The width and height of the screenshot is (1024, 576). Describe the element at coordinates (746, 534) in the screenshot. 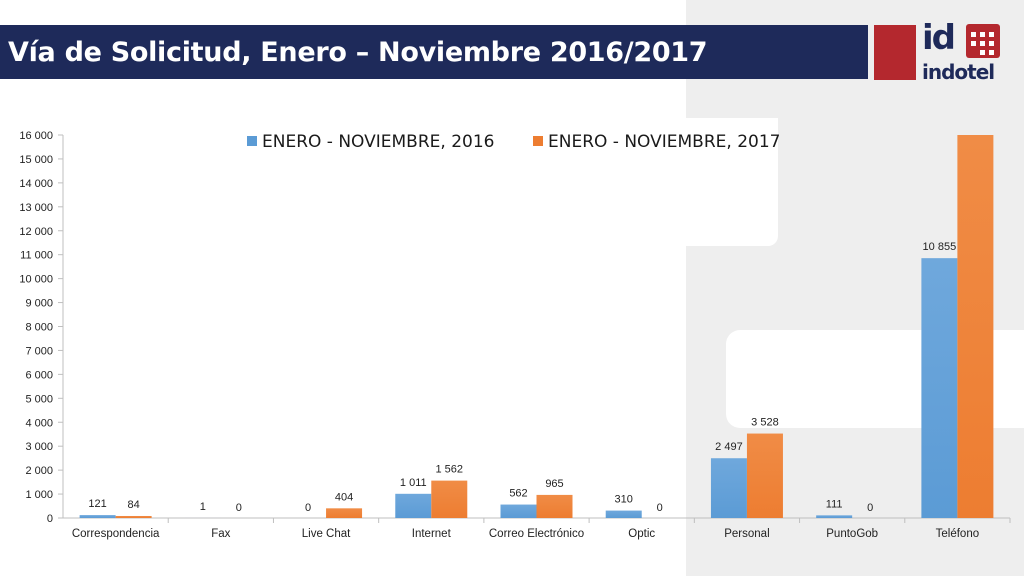

I see `x-tick-label: Personal` at that location.